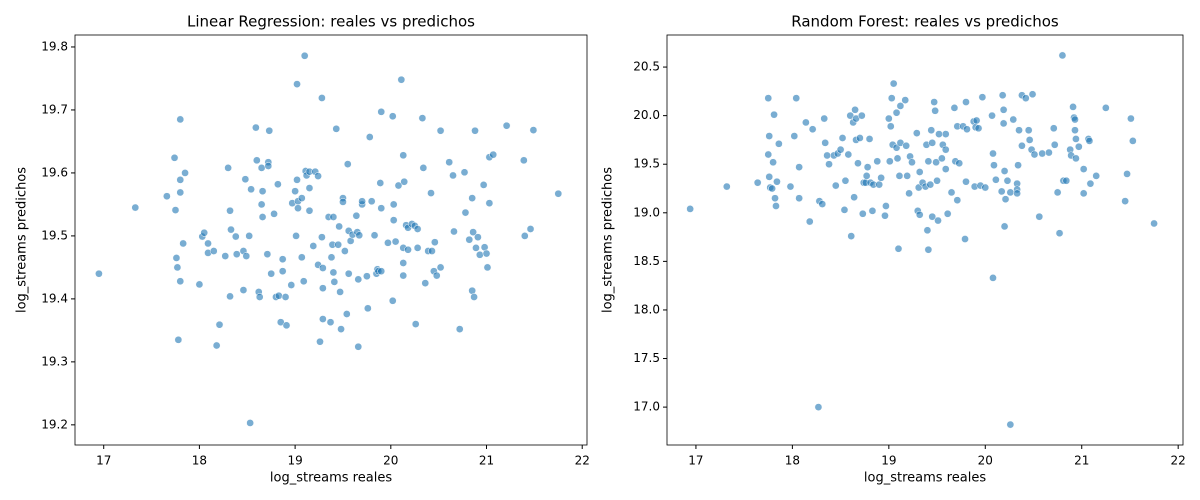 The height and width of the screenshot is (500, 1200). I want to click on x-tick-label: 22, so click(582, 461).